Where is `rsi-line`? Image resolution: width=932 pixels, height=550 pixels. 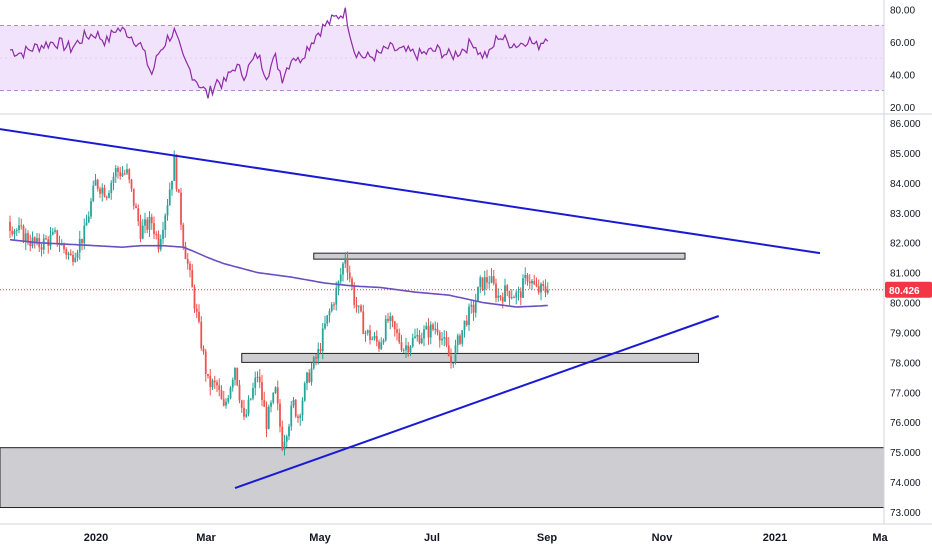 rsi-line is located at coordinates (279, 53).